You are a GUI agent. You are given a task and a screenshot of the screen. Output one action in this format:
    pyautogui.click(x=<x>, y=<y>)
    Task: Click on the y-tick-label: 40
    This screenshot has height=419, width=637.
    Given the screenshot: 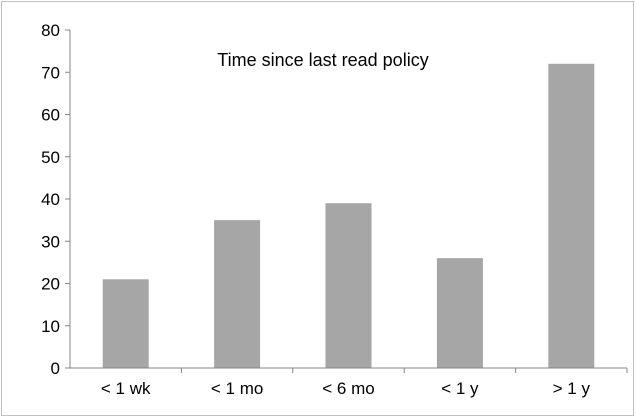 What is the action you would take?
    pyautogui.click(x=50, y=199)
    